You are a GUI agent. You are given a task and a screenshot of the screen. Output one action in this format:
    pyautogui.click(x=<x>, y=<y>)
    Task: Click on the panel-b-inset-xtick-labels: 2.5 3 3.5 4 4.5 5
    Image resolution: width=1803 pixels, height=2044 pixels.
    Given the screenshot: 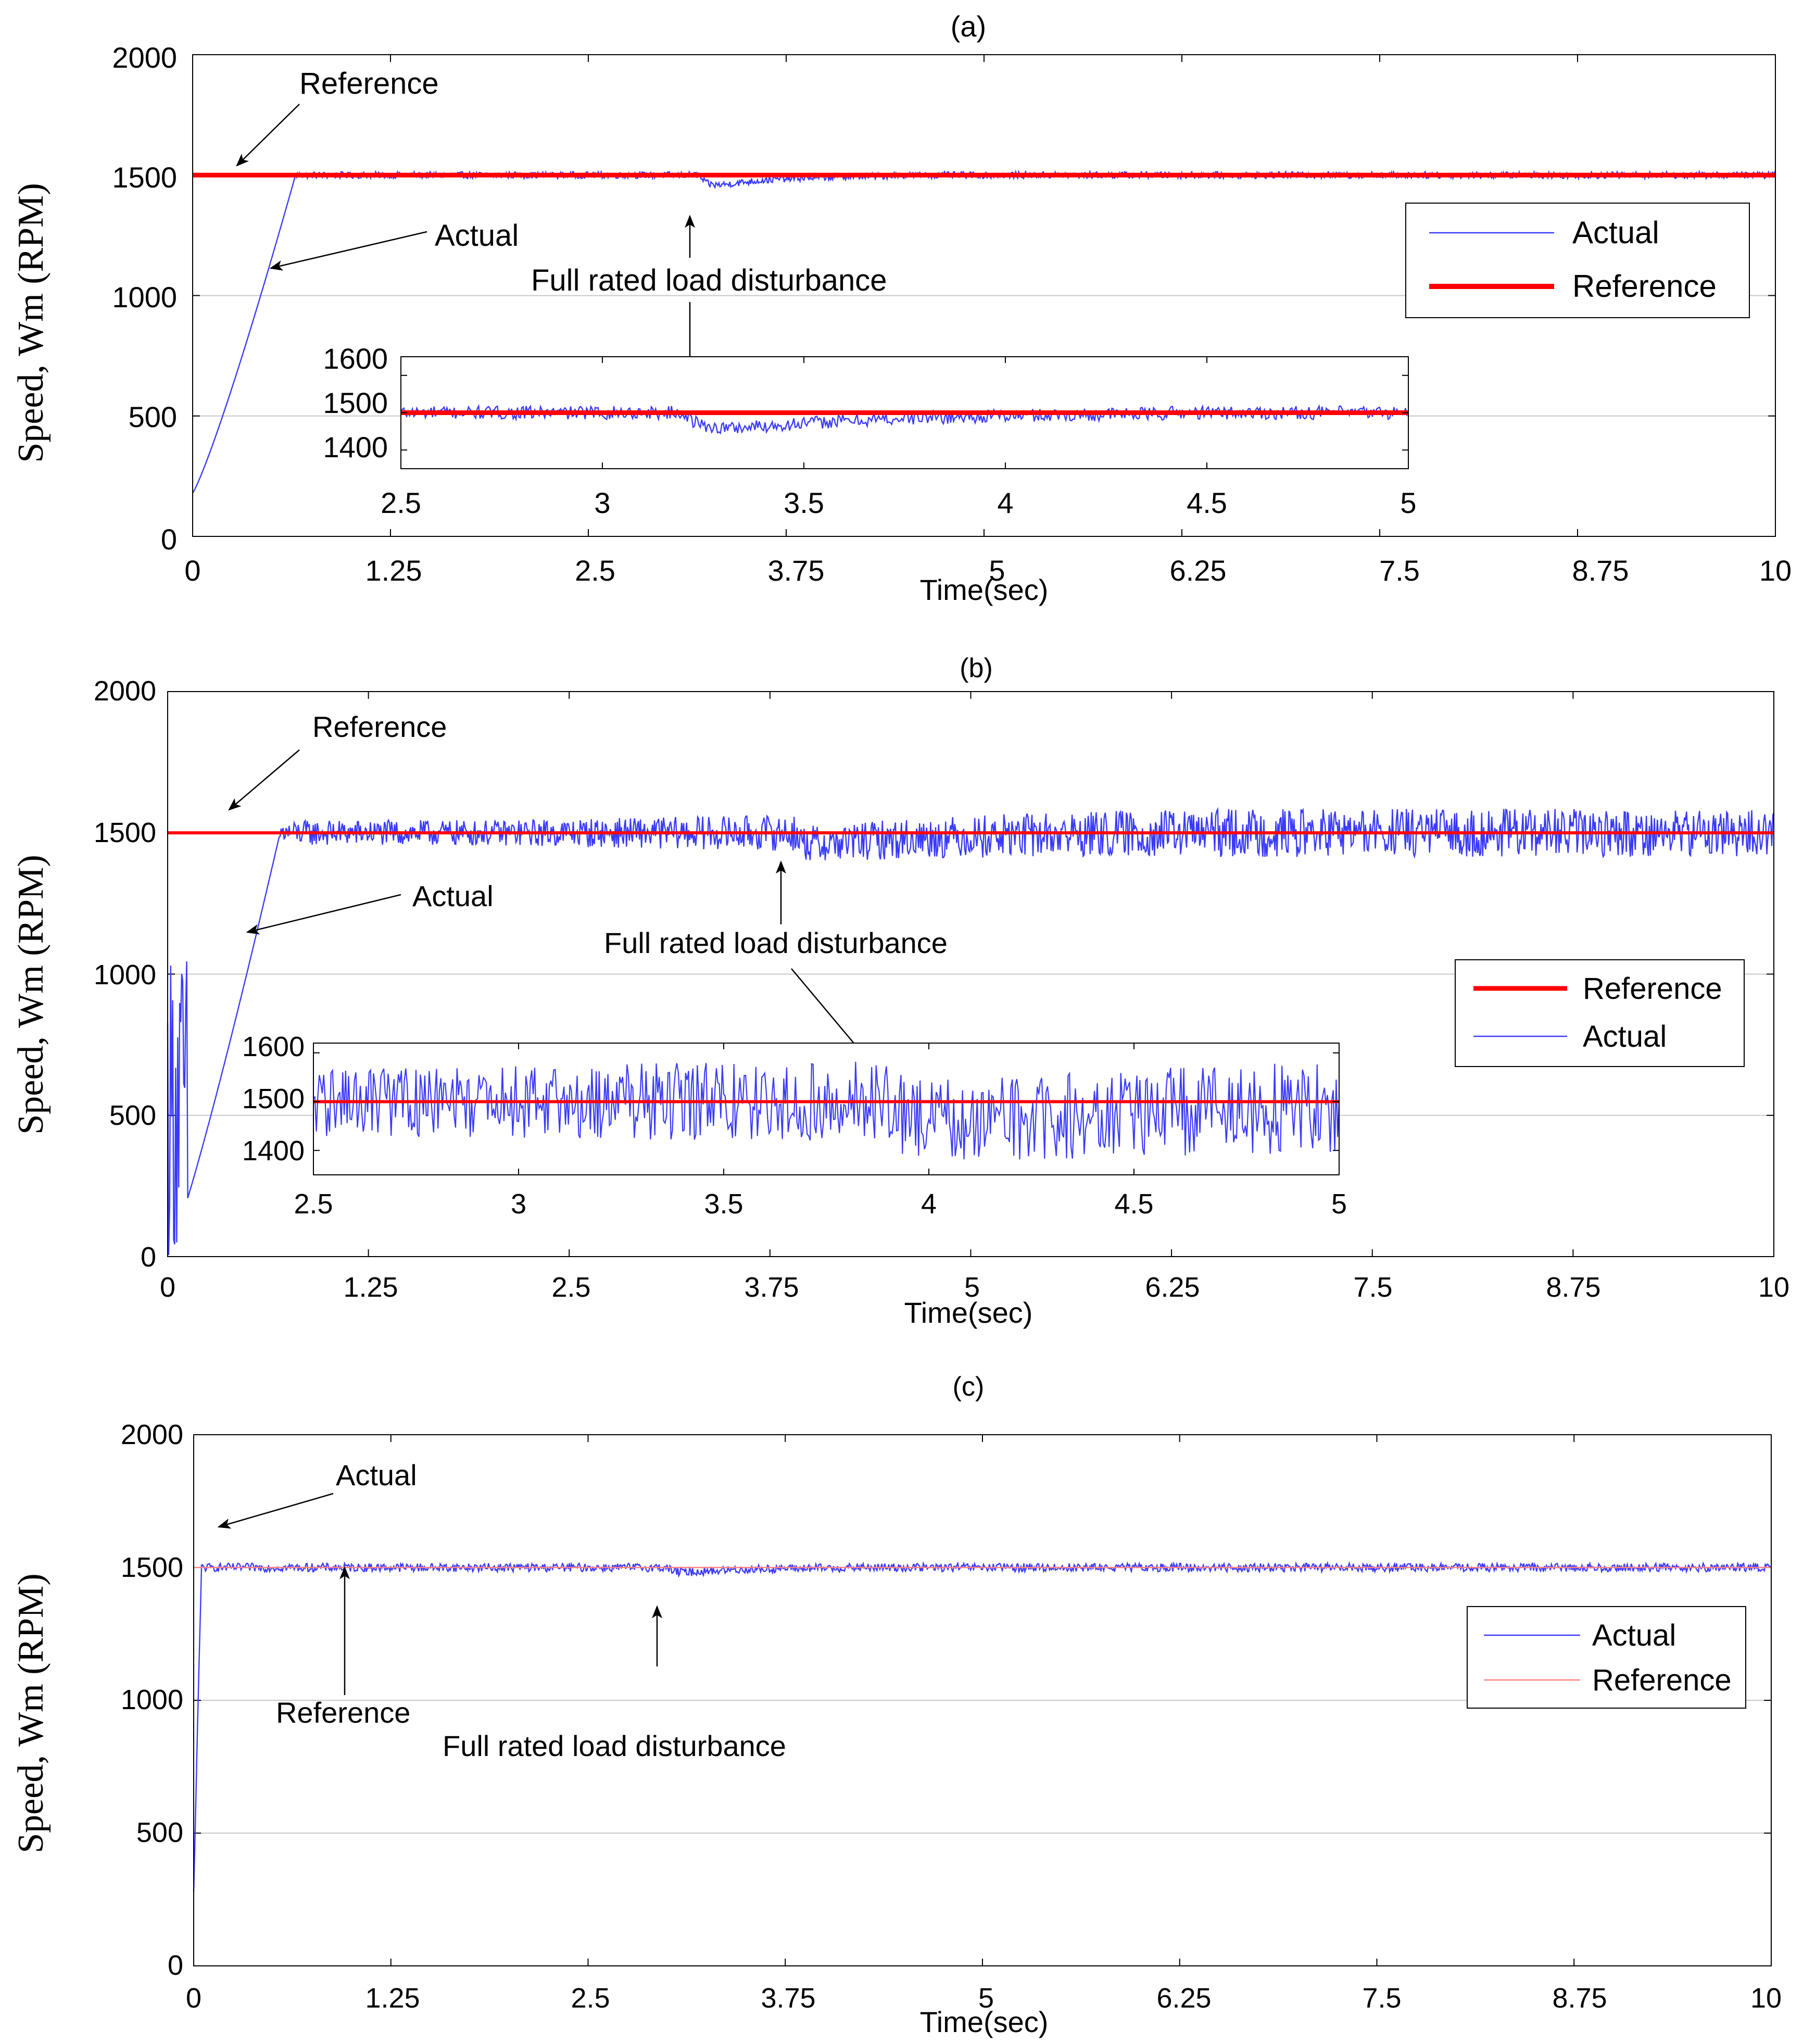 What is the action you would take?
    pyautogui.click(x=820, y=1204)
    